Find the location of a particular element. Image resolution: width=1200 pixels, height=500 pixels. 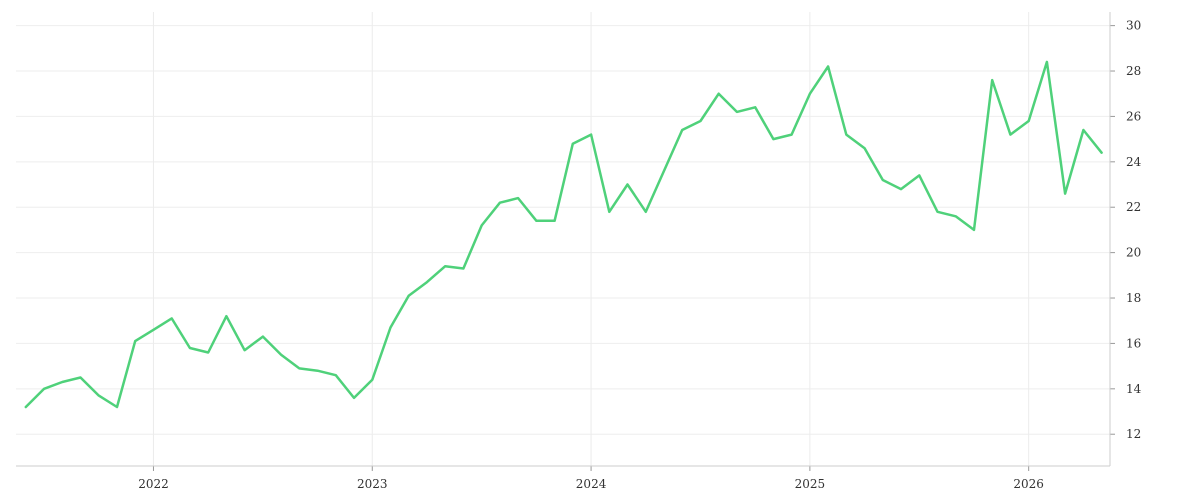

x-tick-label: 2024 is located at coordinates (591, 484).